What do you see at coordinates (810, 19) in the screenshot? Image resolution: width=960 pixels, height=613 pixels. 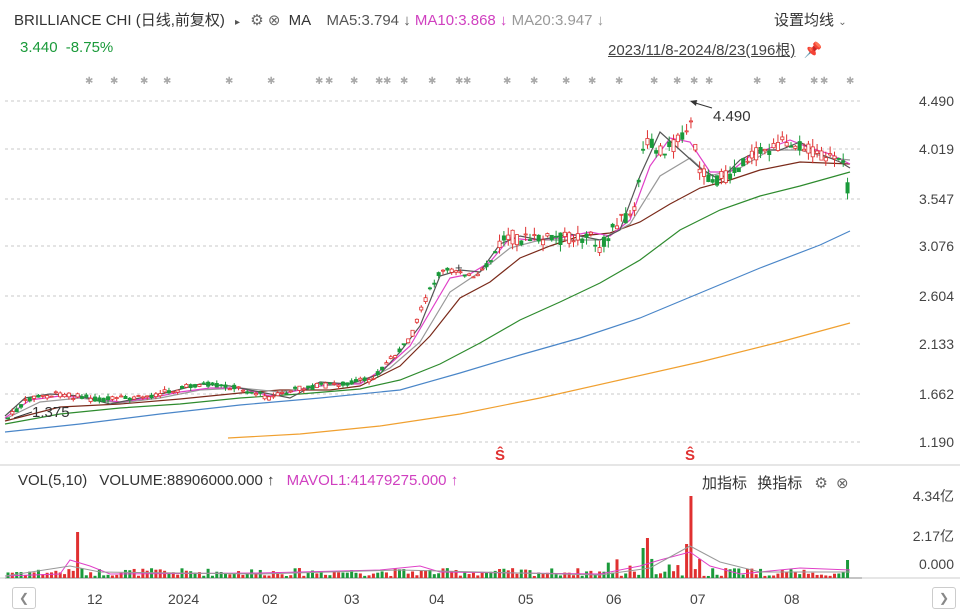 I see `ma-settings-button: 设置均线 ⌄` at bounding box center [810, 19].